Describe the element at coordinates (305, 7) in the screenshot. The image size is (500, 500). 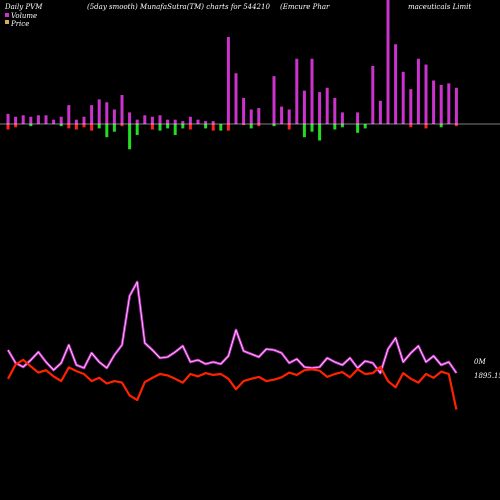
I see `header-mid2: (Emcure Phar` at that location.